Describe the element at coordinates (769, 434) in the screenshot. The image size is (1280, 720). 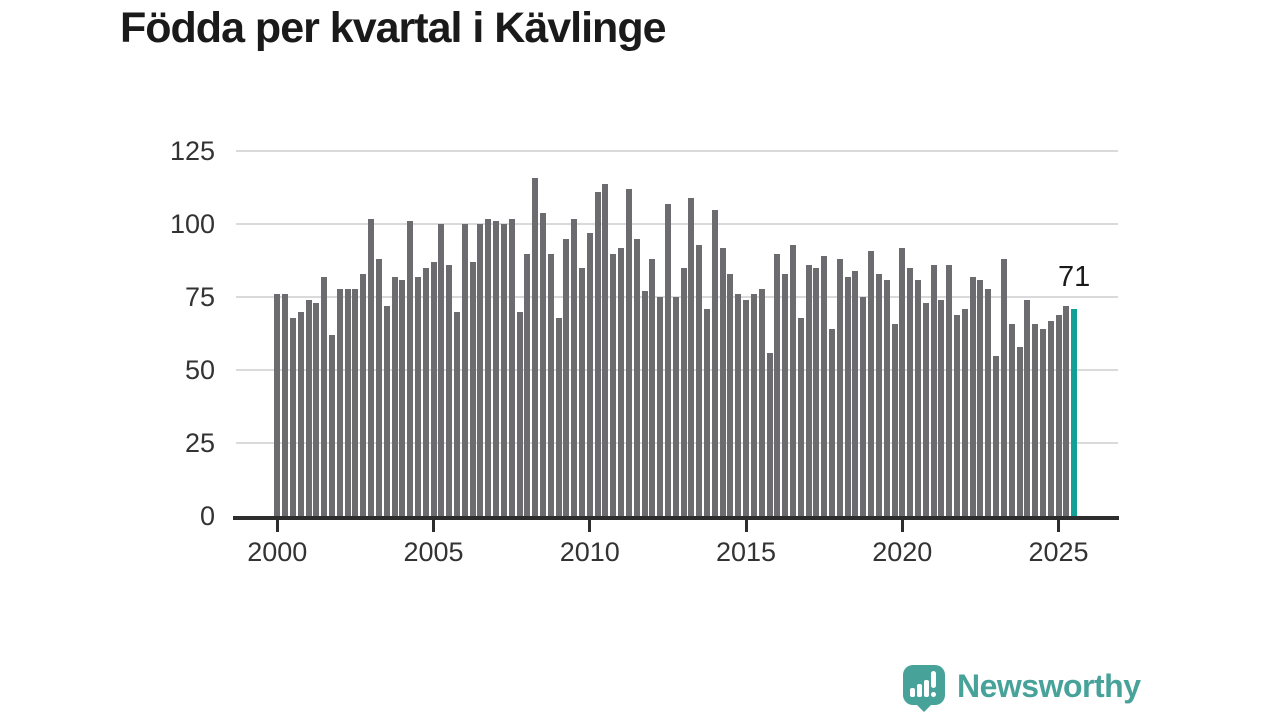
I see `bar-2015-q4` at that location.